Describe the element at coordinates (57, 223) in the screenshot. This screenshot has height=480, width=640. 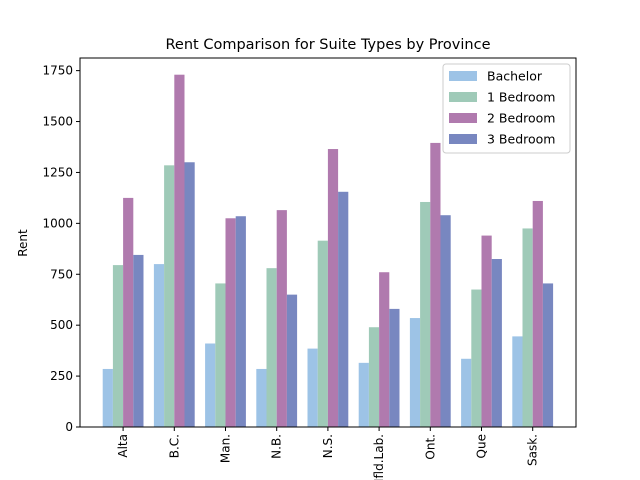
I see `y-tick-label-1000: 1000` at that location.